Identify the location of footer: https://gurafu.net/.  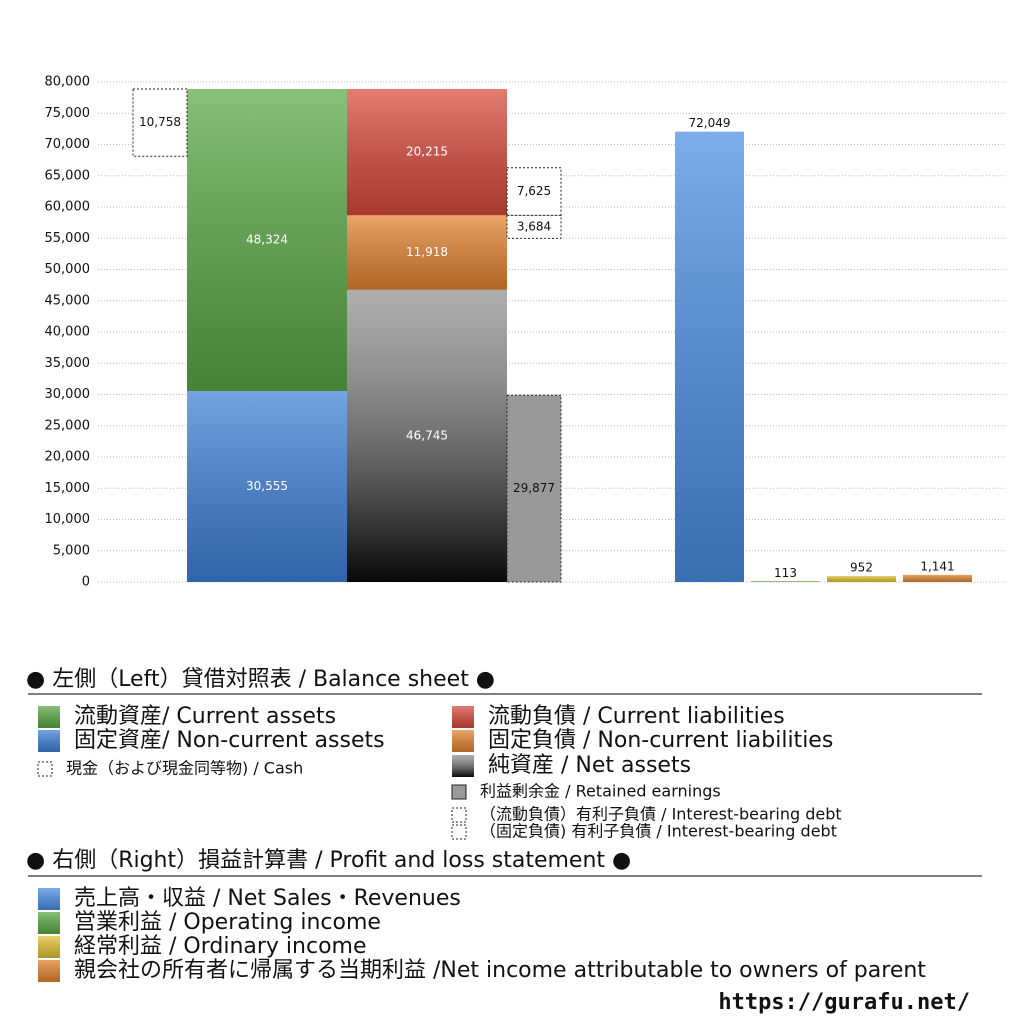
(844, 1002).